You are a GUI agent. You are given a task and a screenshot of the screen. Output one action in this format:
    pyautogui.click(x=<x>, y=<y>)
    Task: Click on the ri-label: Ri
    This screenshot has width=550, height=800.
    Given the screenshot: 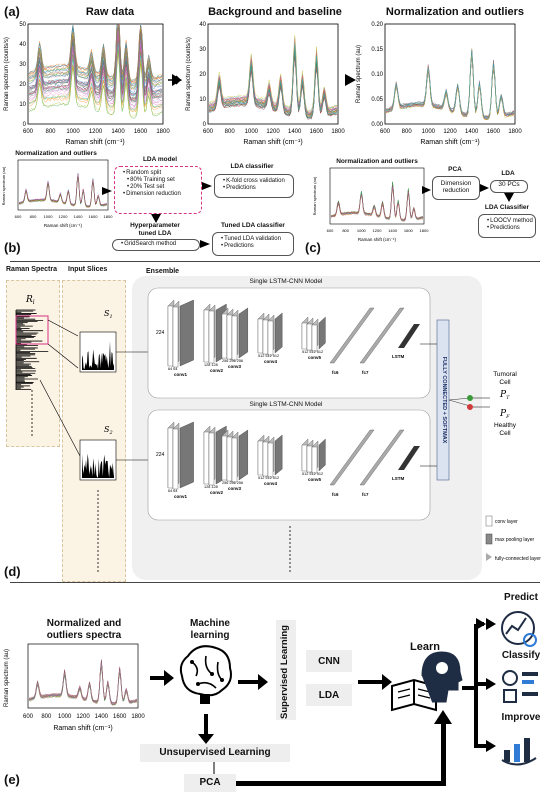 What is the action you would take?
    pyautogui.click(x=30, y=300)
    